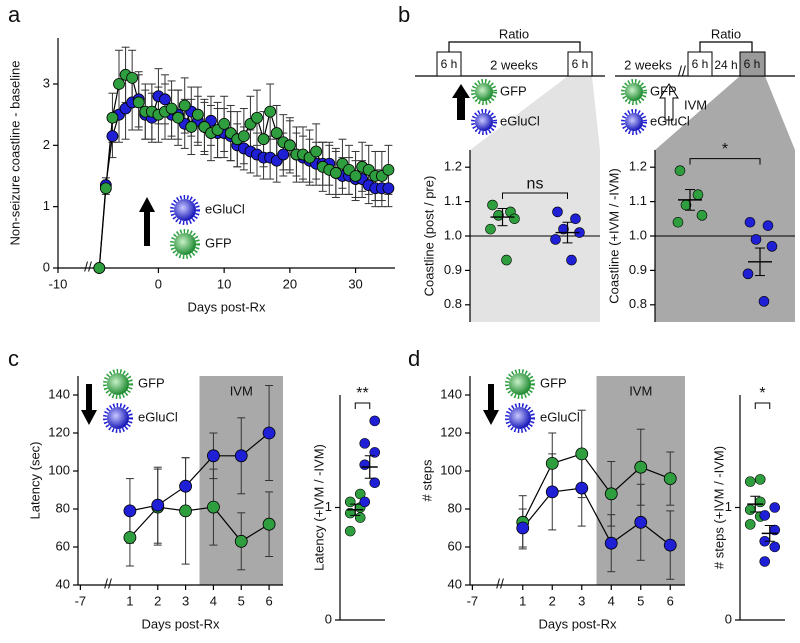  Describe the element at coordinates (59, 393) in the screenshot. I see `y-tick-label: 140` at that location.